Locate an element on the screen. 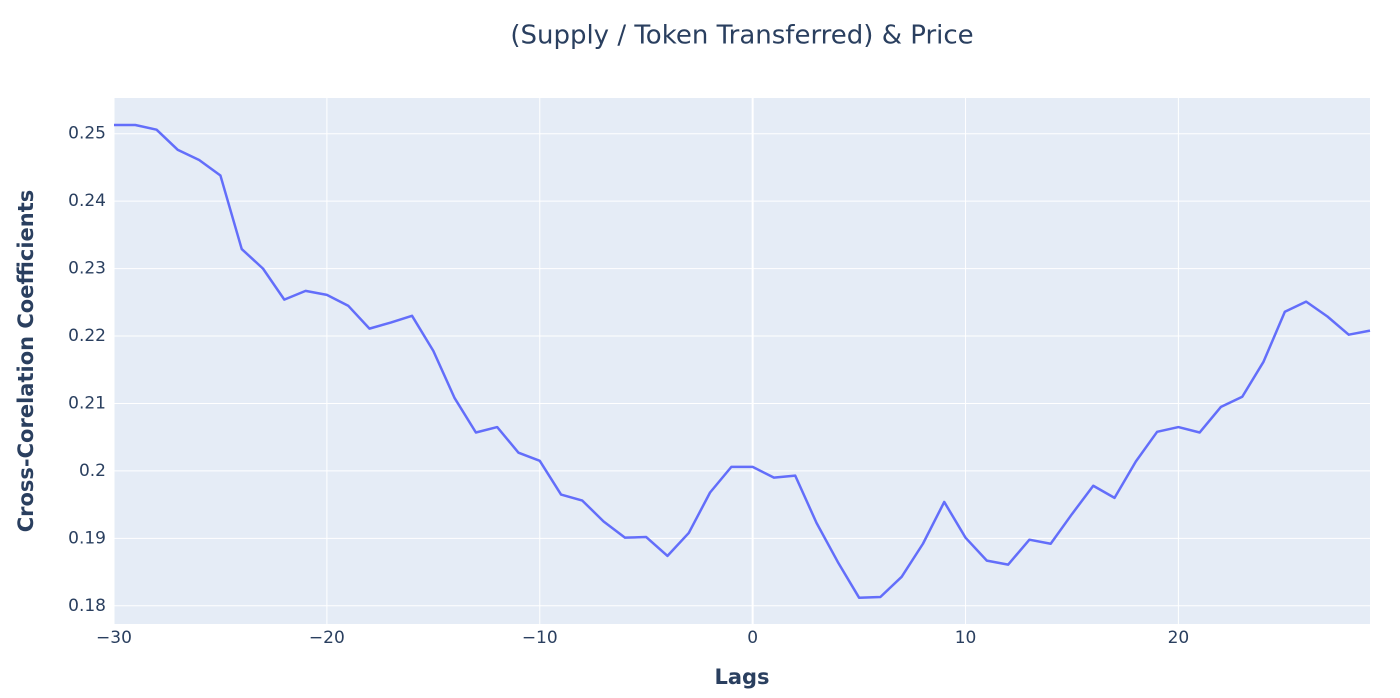 This screenshot has width=1400, height=698. y-axis-title: Cross-Corelation Coefficients is located at coordinates (26, 361).